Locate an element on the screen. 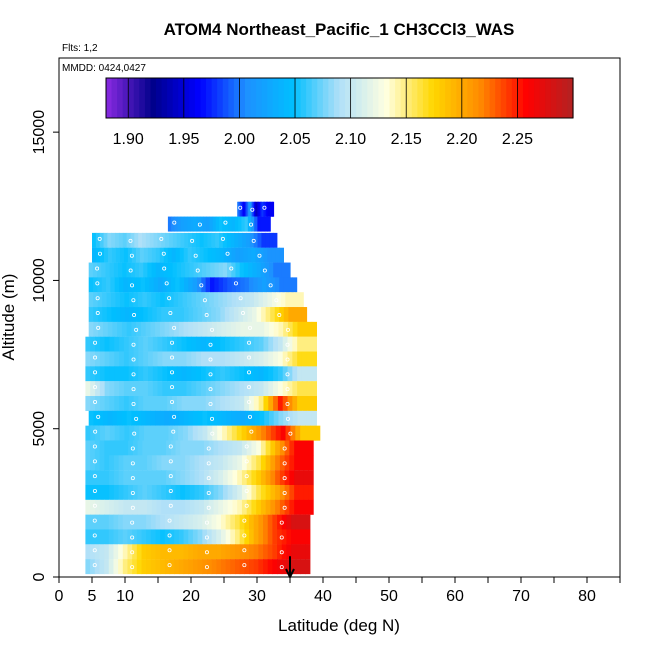 This screenshot has height=650, width=650. x-tick-label: 0 is located at coordinates (59, 596).